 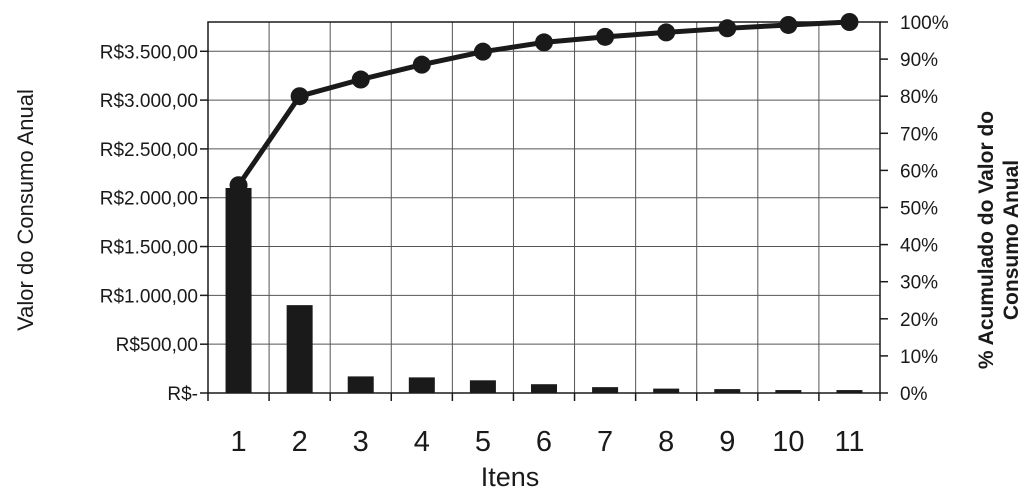 What do you see at coordinates (919, 320) in the screenshot?
I see `y2-tick-label: 20%` at bounding box center [919, 320].